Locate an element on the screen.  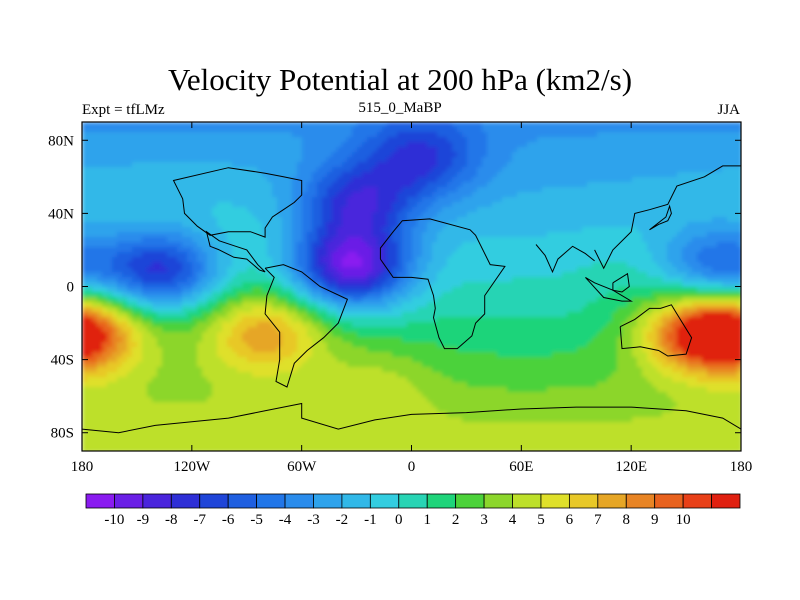
colorbar-label: 7 is located at coordinates (598, 520).